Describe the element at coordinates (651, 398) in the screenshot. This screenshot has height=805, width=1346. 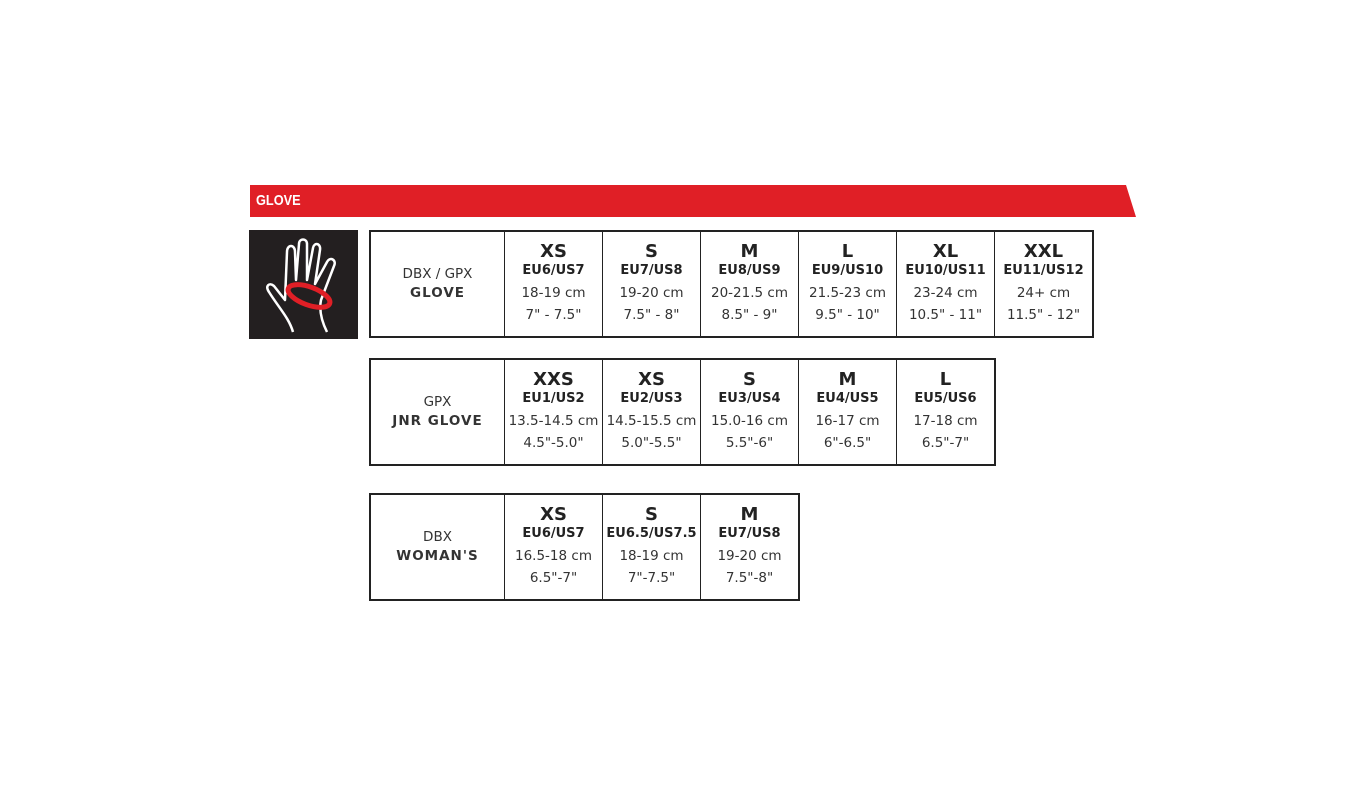
I see `eu-us-size: EU2/US3` at that location.